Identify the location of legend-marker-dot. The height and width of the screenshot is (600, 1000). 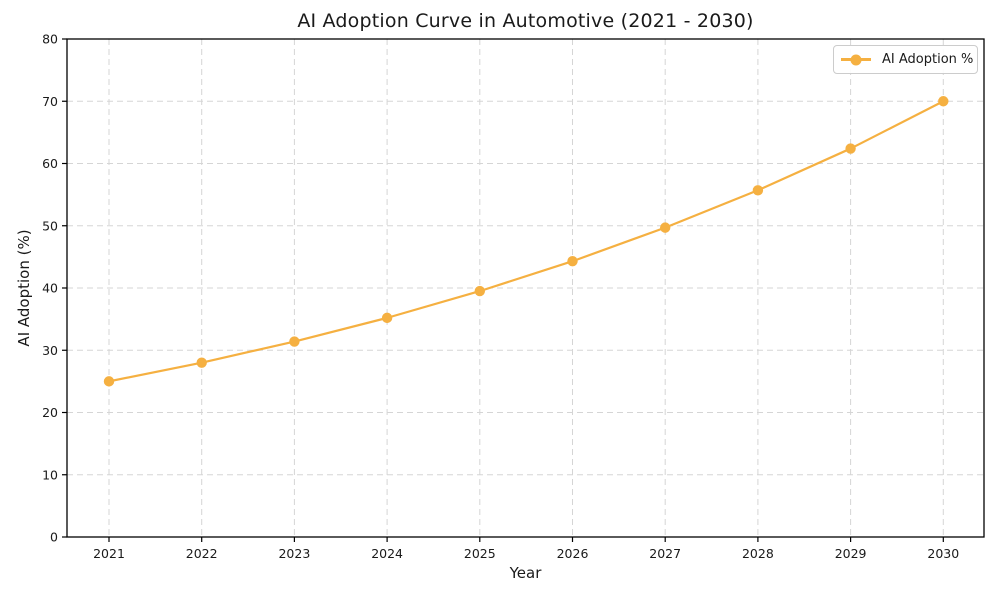
(856, 59).